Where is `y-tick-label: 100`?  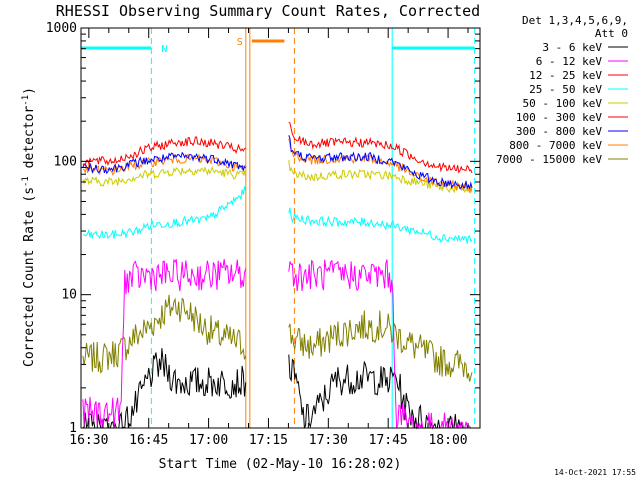 y-tick-label: 100 is located at coordinates (65, 161).